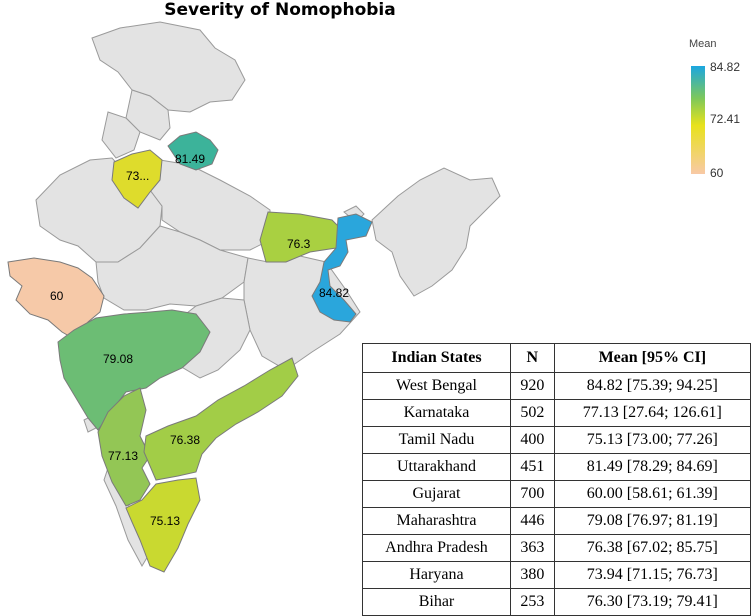  Describe the element at coordinates (436, 358) in the screenshot. I see `header-state: Indian States` at that location.